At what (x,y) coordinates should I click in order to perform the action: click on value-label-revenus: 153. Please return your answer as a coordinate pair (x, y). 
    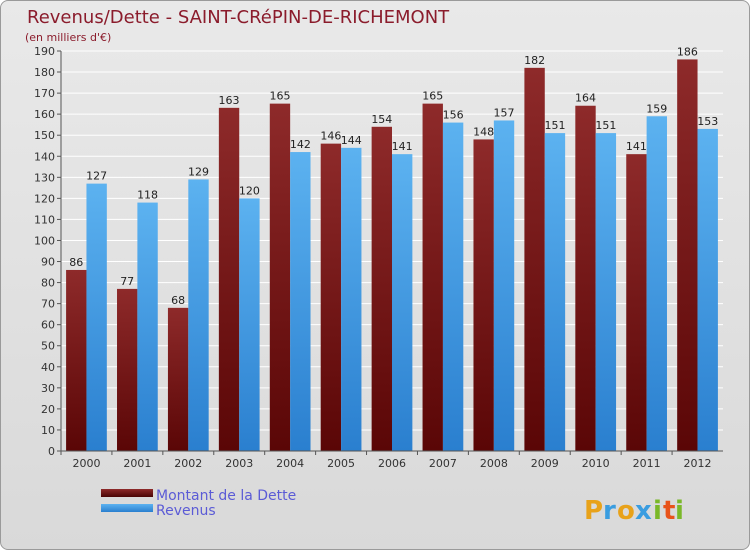
    Looking at the image, I should click on (707, 121).